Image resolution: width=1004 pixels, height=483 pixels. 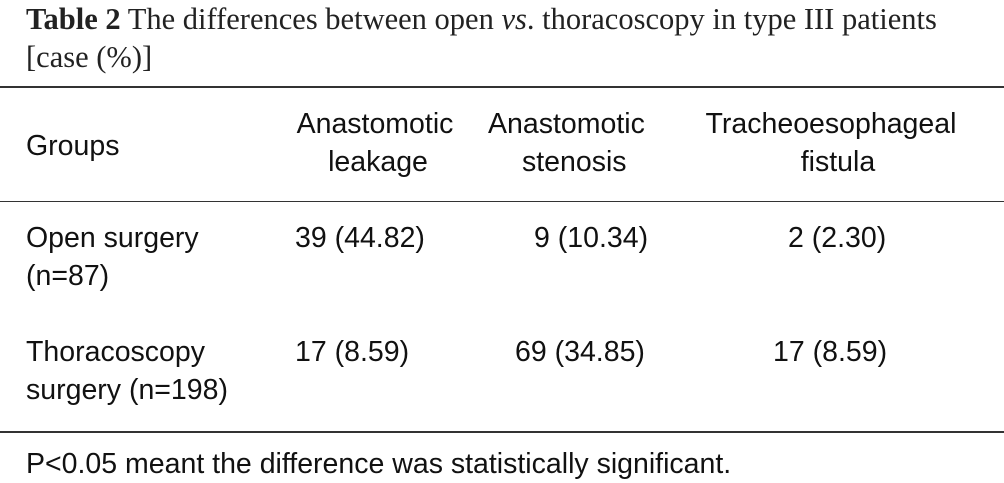 What do you see at coordinates (360, 238) in the screenshot?
I see `row-open-leakage: 39 (44.82)` at bounding box center [360, 238].